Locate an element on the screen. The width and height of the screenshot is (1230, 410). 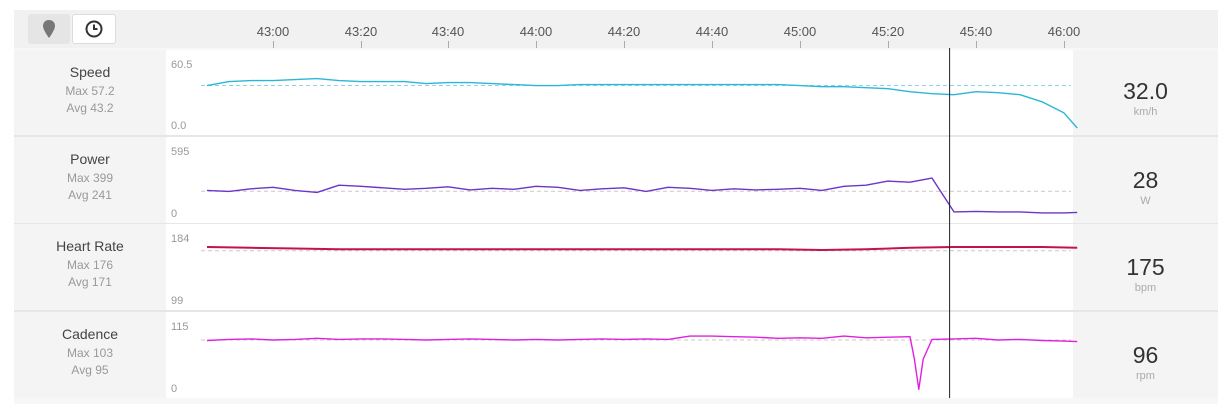
map-view-button is located at coordinates (49, 29).